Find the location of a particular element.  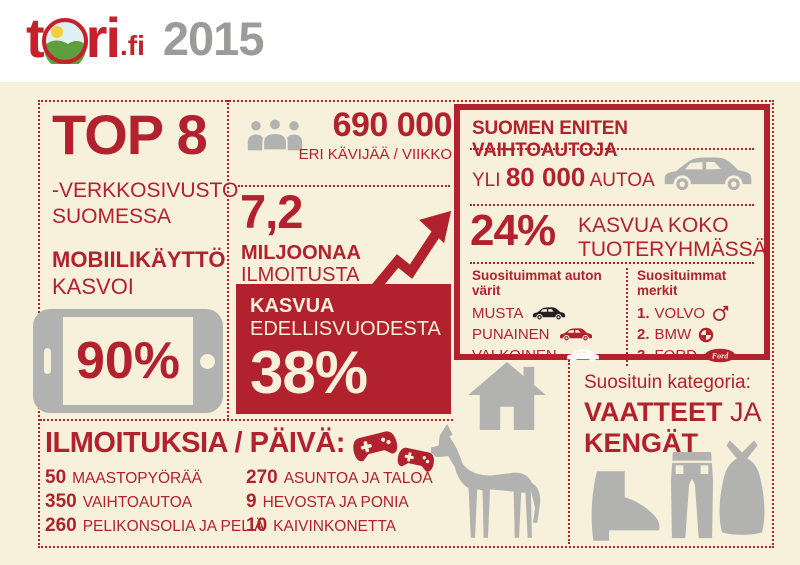

color-row-valkoinen: VALKOINEN is located at coordinates (548, 355).